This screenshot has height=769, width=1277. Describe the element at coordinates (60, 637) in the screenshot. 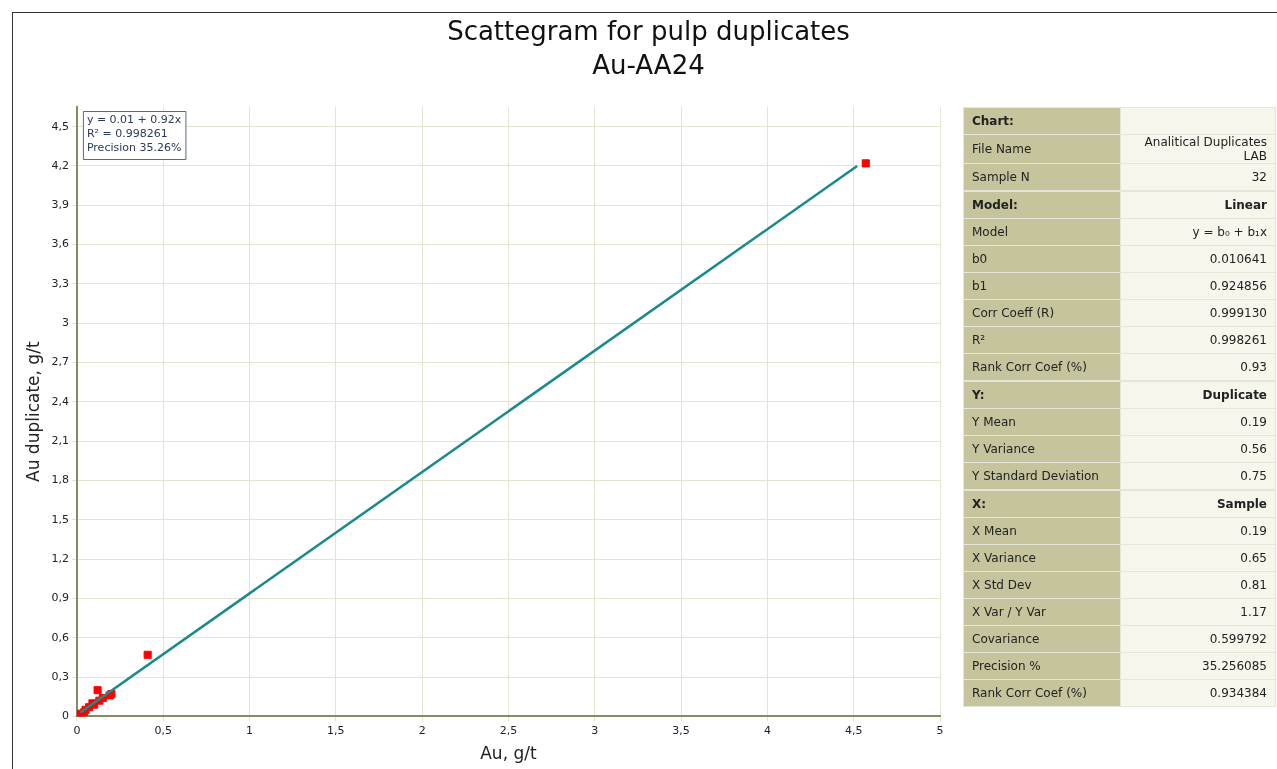

I see `y-tick-label: 0,6` at that location.